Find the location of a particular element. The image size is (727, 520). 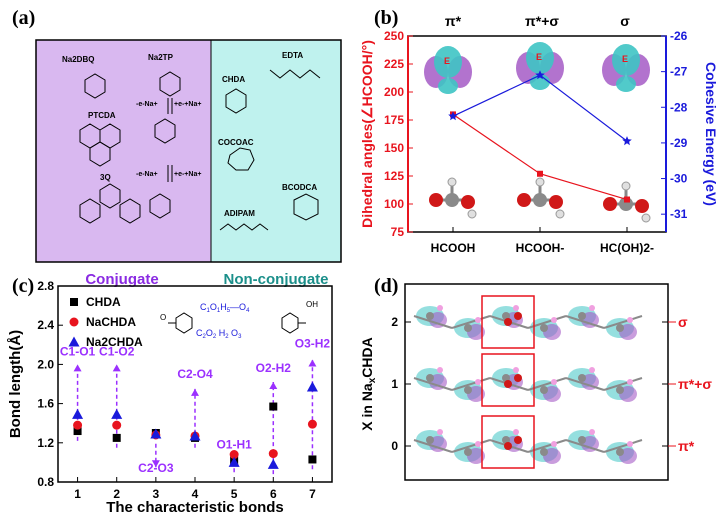

na2tp-structure is located at coordinates (170, 84).